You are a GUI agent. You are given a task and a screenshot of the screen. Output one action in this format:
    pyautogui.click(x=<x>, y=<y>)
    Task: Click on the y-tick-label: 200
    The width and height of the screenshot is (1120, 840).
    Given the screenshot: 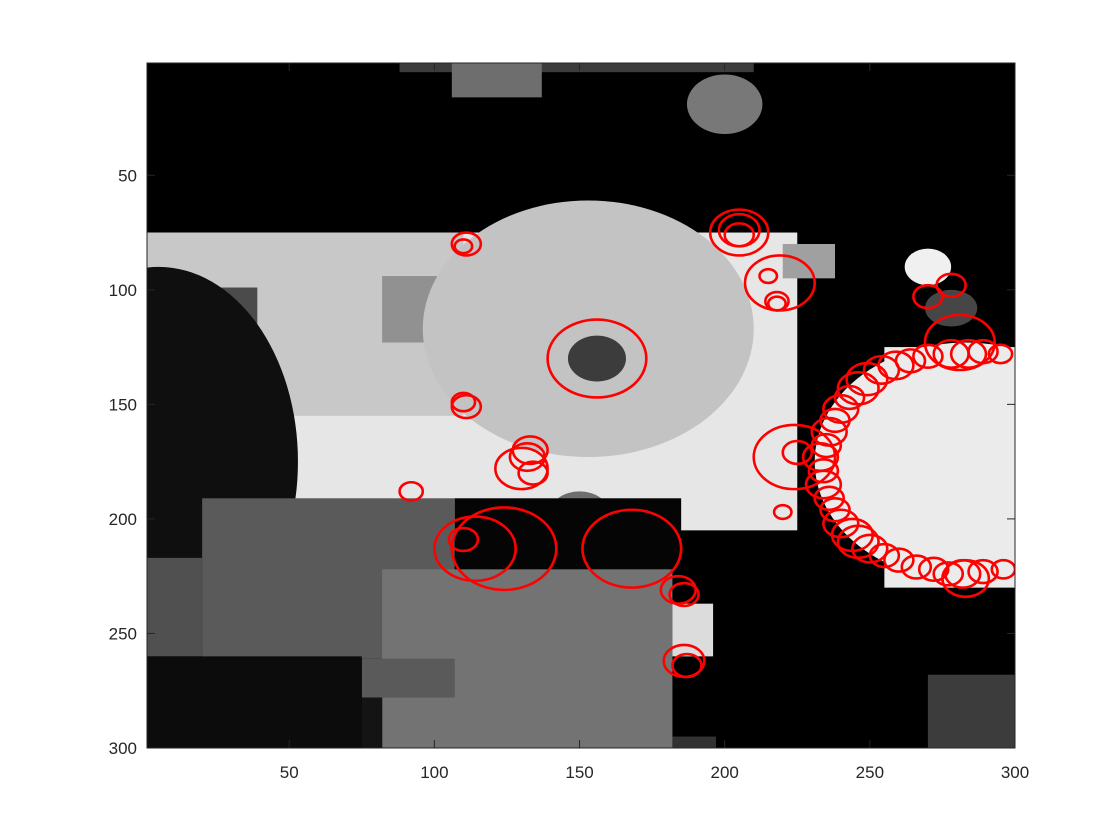 What is the action you would take?
    pyautogui.click(x=123, y=519)
    